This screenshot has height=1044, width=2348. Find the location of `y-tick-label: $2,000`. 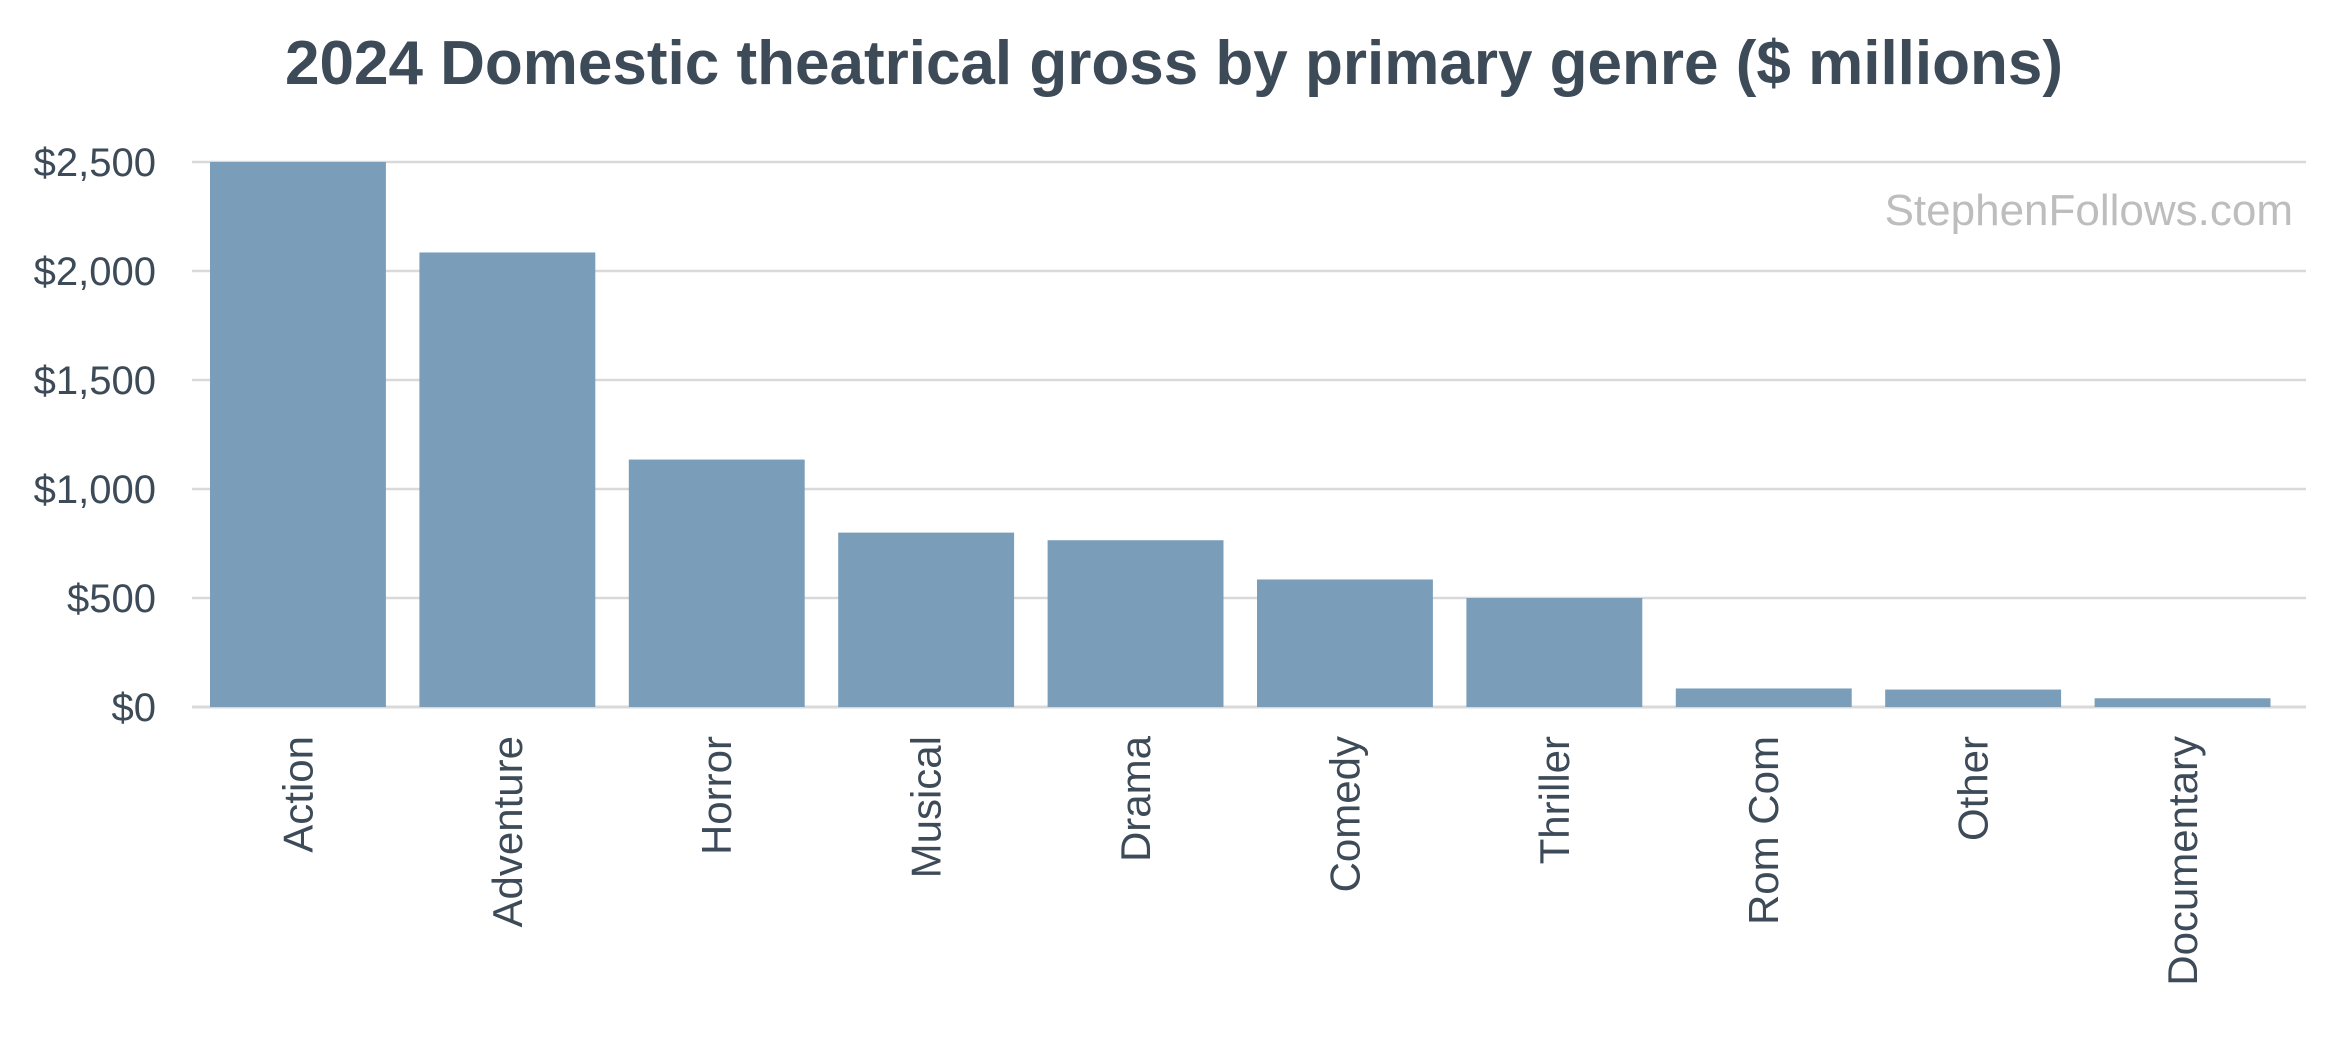

y-tick-label: $2,000 is located at coordinates (95, 272).